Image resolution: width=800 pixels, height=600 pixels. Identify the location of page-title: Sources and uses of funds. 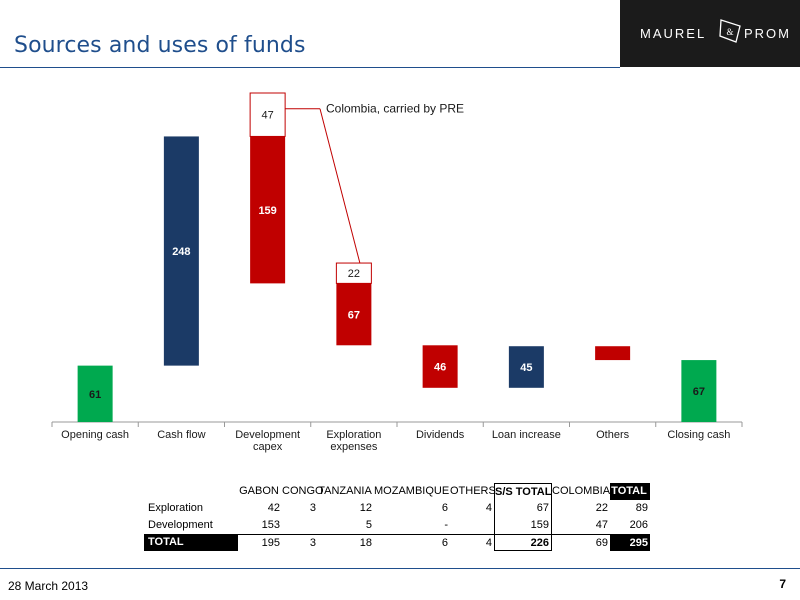
(160, 45).